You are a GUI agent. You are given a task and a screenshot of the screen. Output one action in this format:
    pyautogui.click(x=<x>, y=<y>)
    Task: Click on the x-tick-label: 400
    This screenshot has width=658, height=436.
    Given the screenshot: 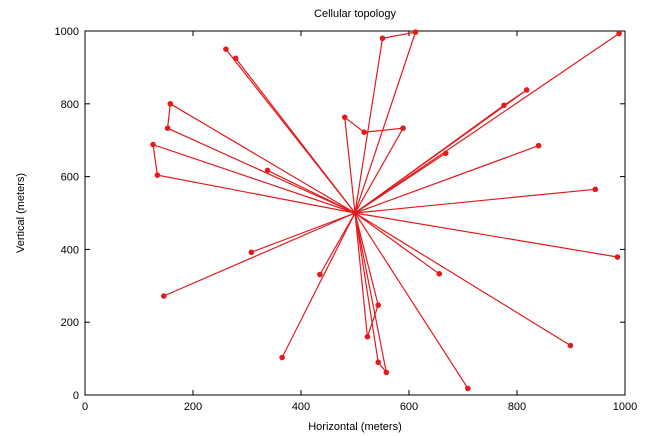 What is the action you would take?
    pyautogui.click(x=301, y=407)
    